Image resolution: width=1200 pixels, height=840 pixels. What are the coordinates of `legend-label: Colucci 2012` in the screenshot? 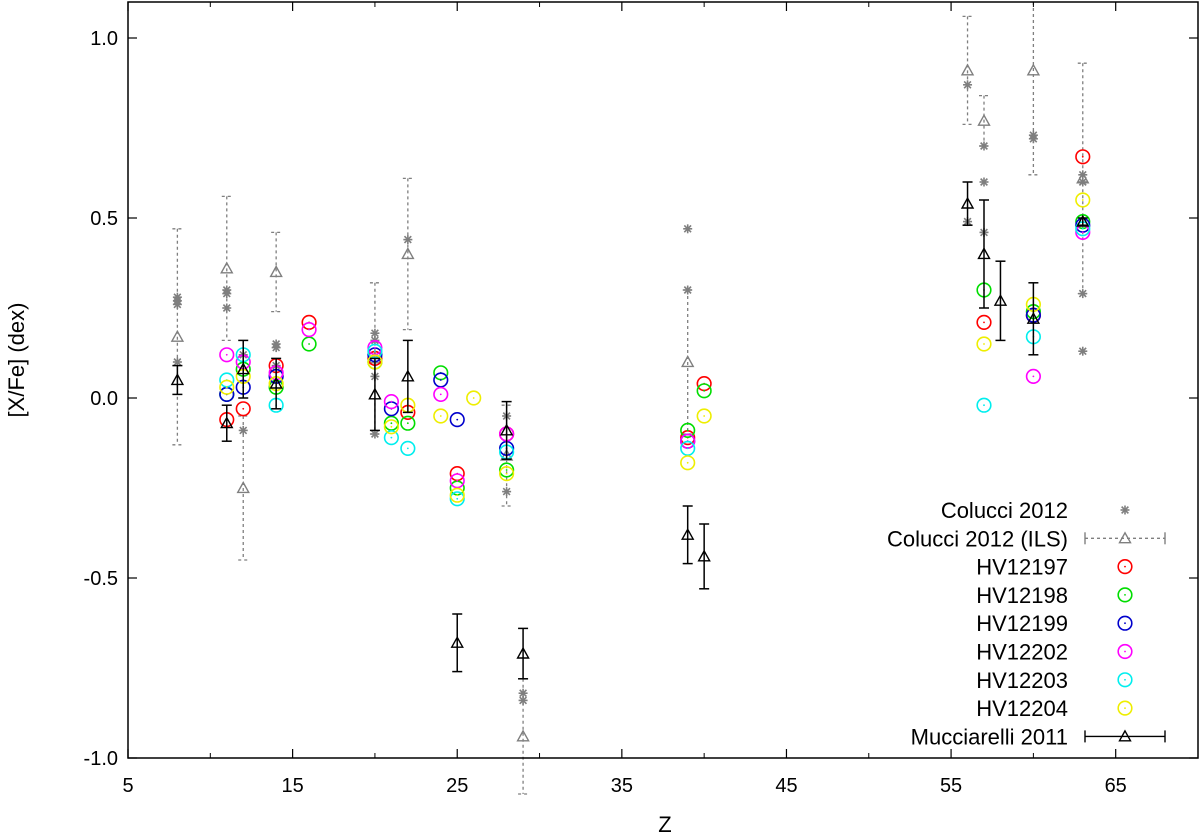 It's located at (1004, 510).